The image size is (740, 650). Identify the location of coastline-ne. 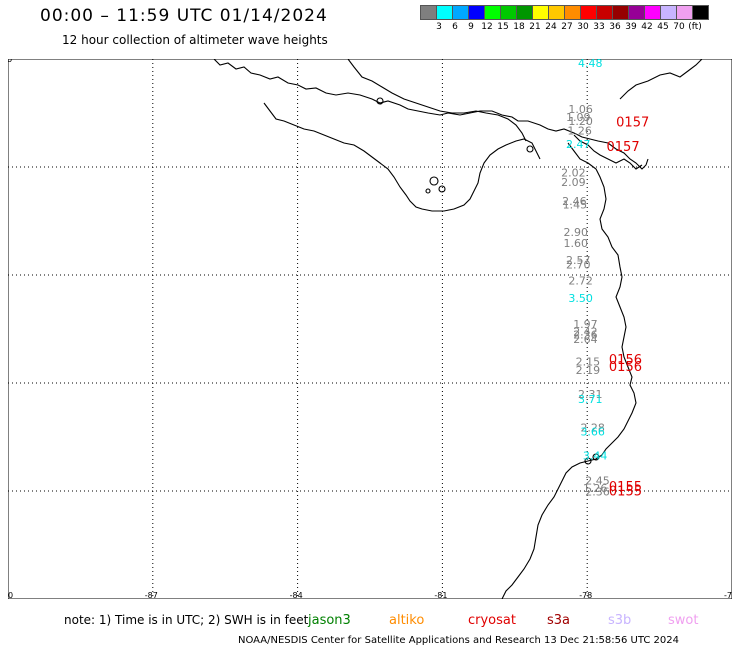
(661, 79).